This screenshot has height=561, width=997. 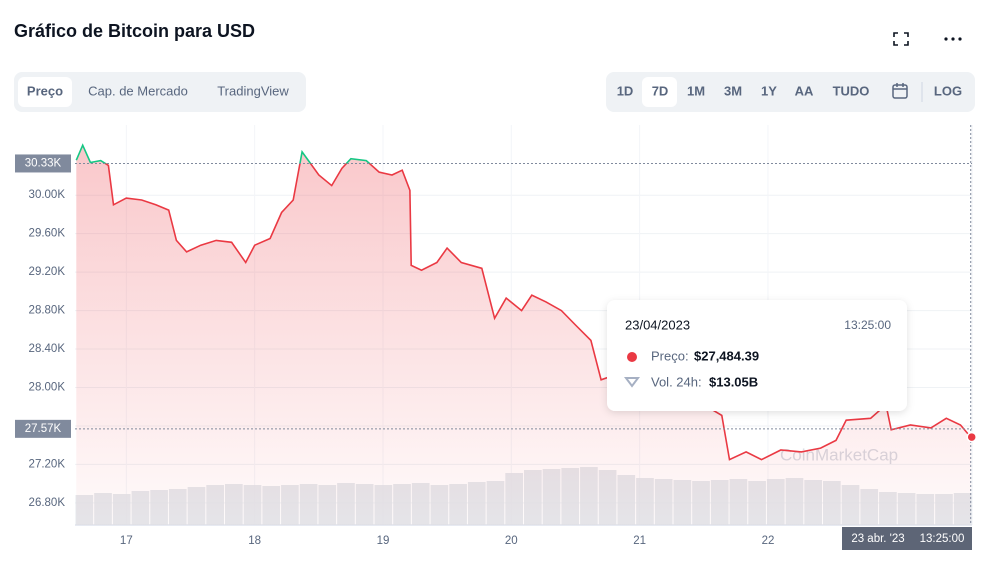 I want to click on log-button: LOG, so click(x=948, y=90).